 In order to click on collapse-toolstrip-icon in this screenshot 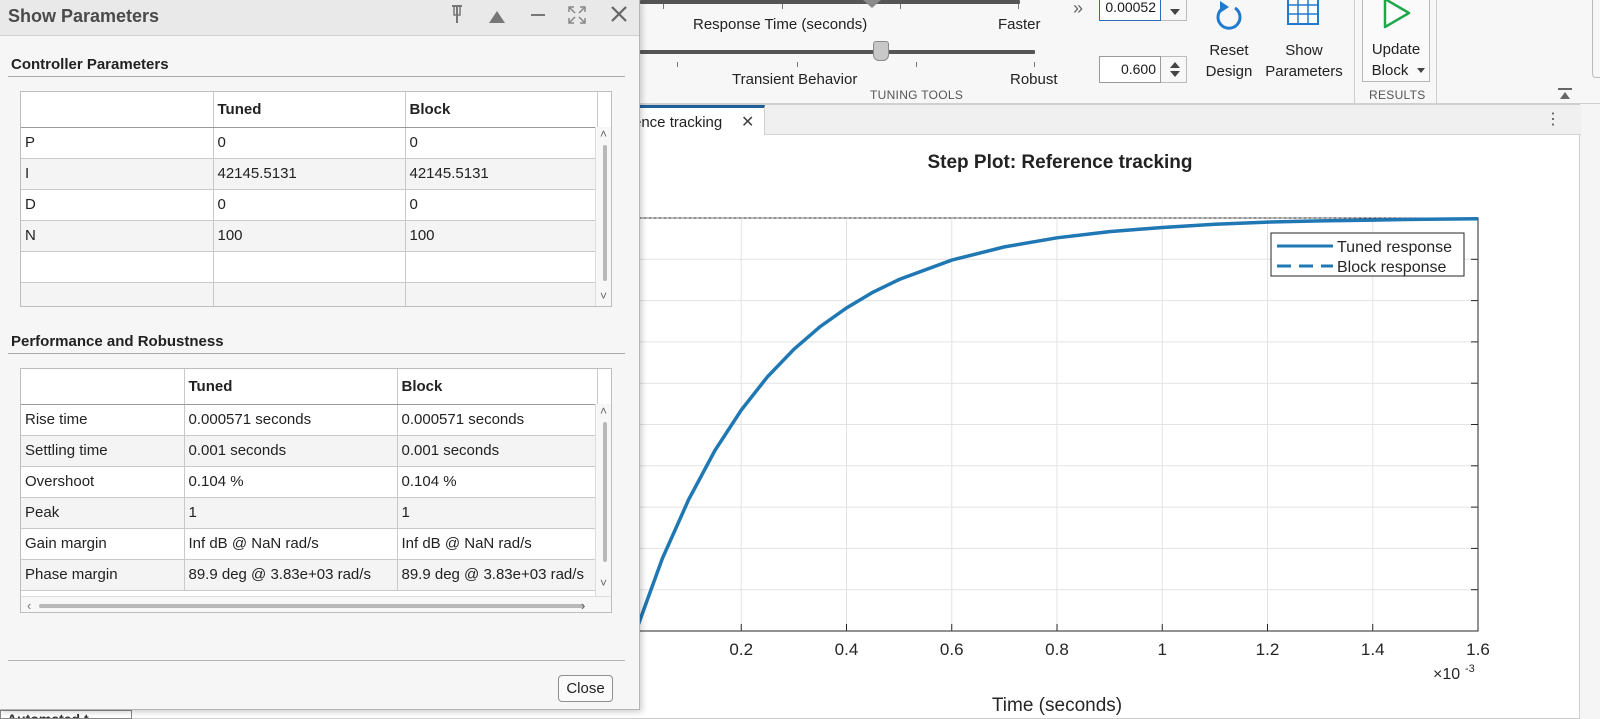, I will do `click(1565, 94)`.